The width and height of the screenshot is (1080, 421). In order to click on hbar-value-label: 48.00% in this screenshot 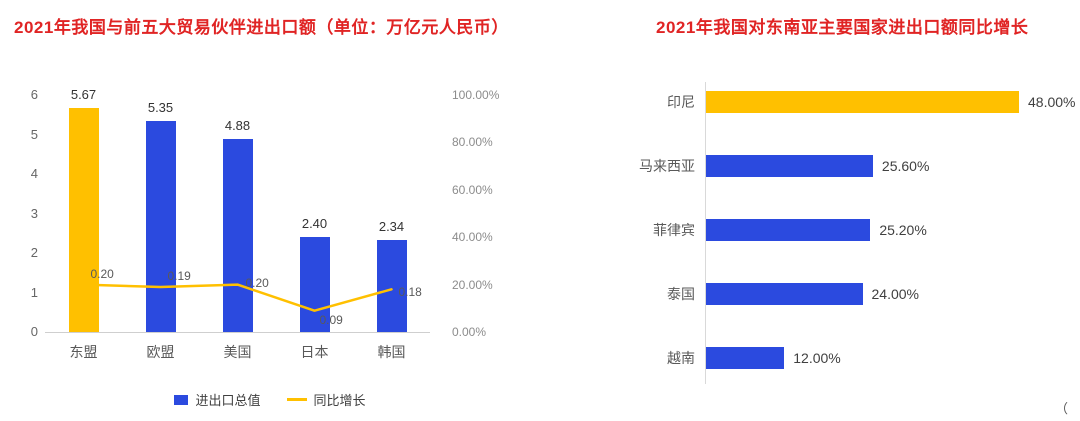, I will do `click(1052, 102)`.